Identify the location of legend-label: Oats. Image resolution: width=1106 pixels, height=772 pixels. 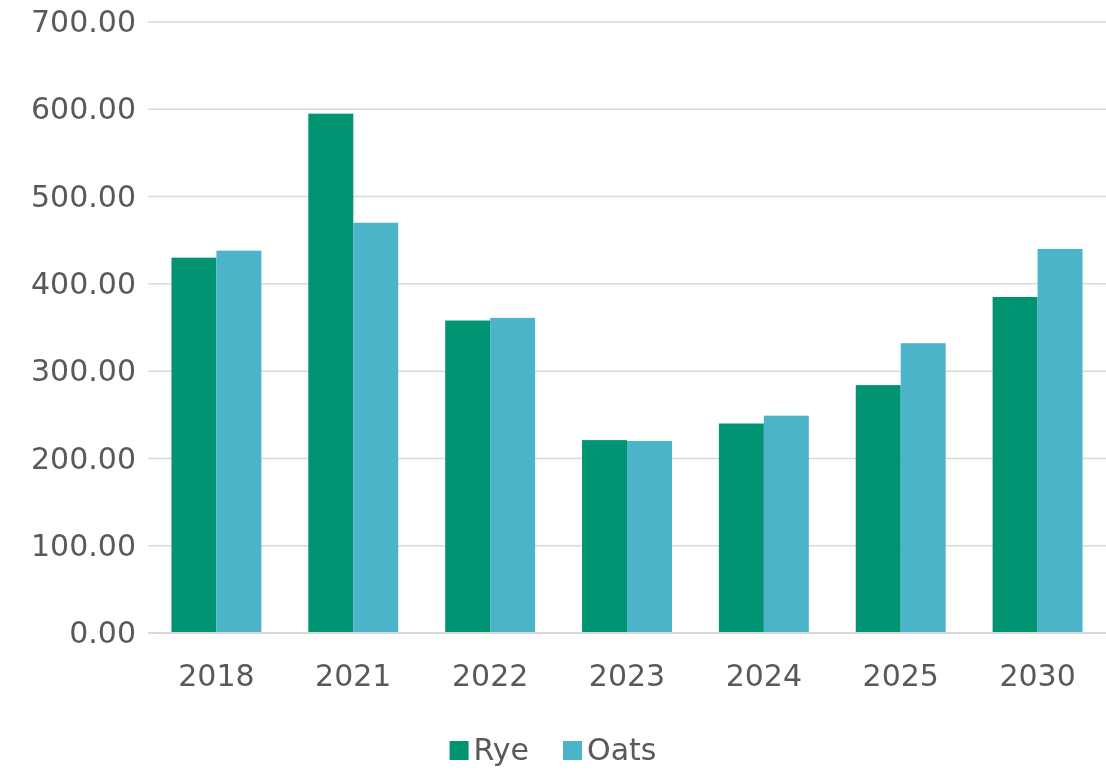
(622, 749).